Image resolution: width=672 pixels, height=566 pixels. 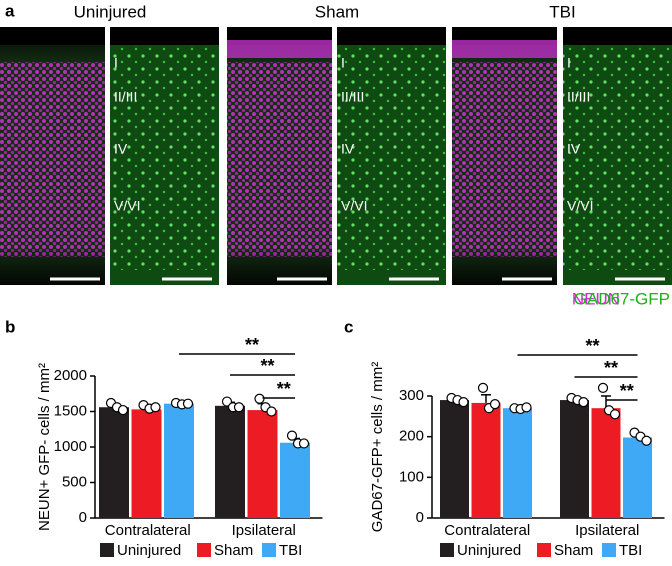 I want to click on y-tick-label: 500, so click(x=74, y=481).